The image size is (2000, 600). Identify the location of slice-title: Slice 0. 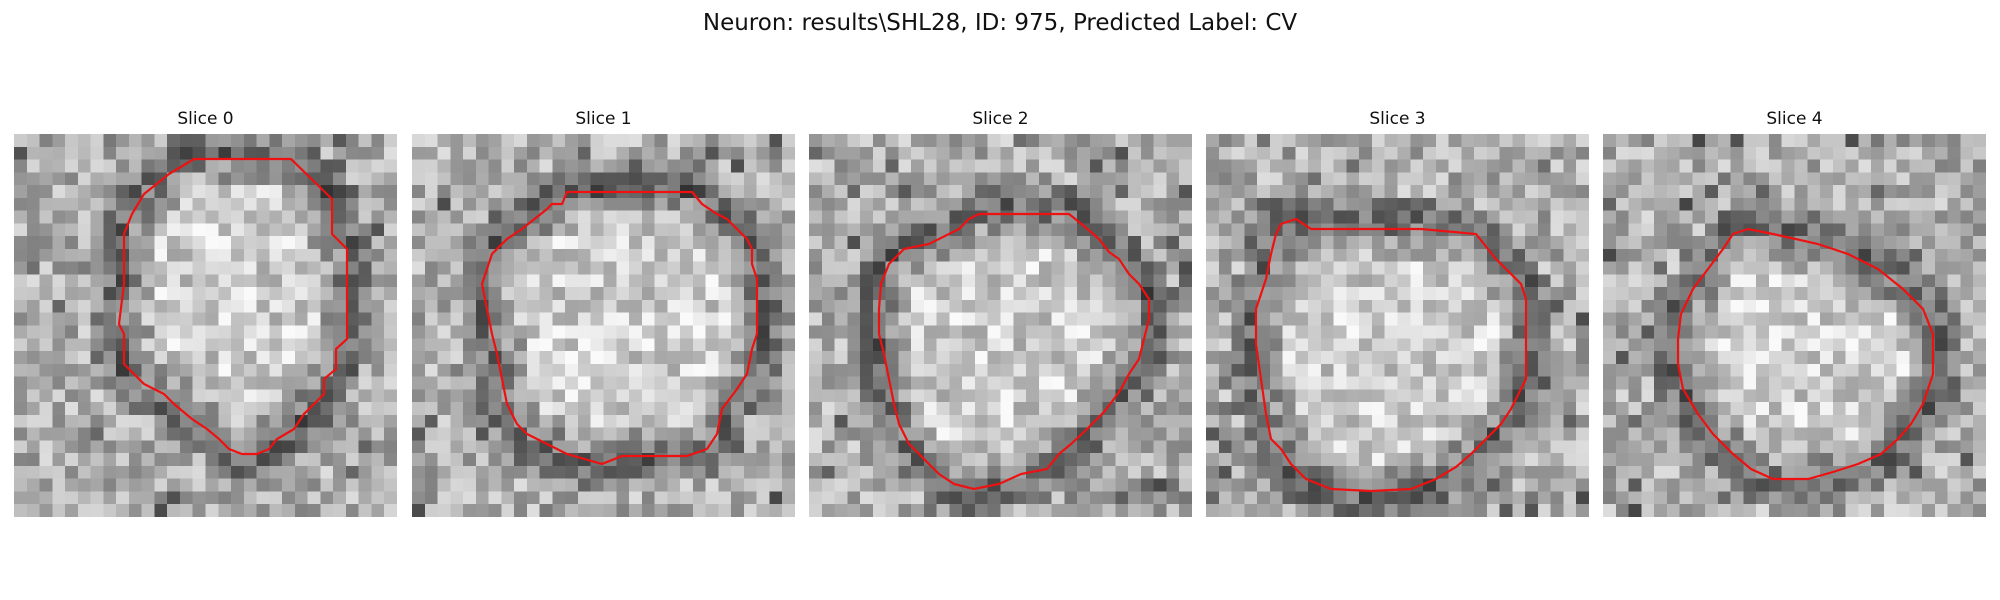
(205, 119).